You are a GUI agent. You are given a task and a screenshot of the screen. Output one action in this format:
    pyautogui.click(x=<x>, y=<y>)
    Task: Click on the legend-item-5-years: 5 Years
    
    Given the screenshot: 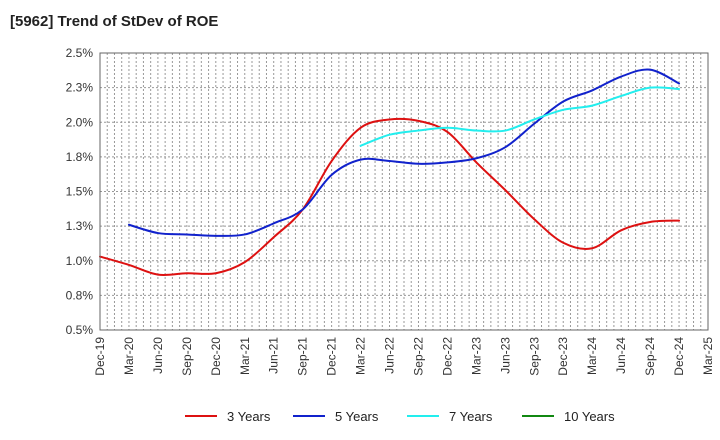 What is the action you would take?
    pyautogui.click(x=335, y=416)
    